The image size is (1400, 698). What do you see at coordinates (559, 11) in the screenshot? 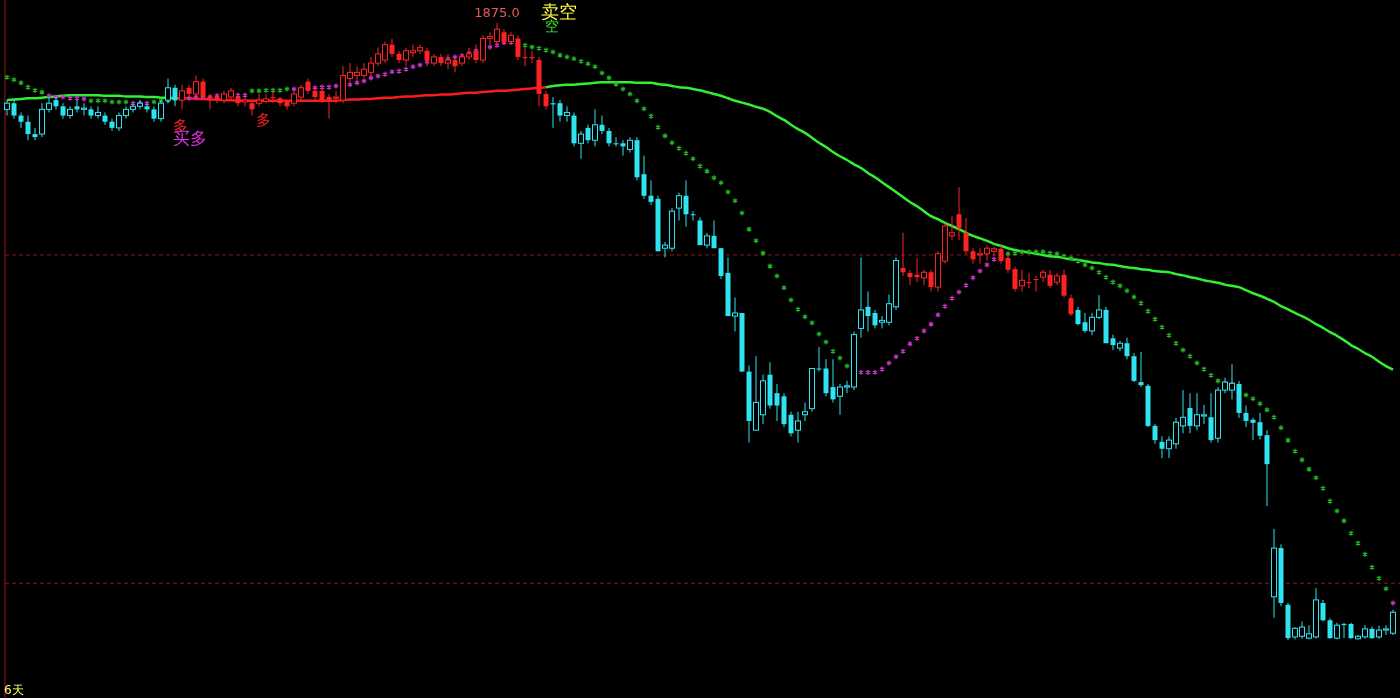
I see `text: 卖空` at bounding box center [559, 11].